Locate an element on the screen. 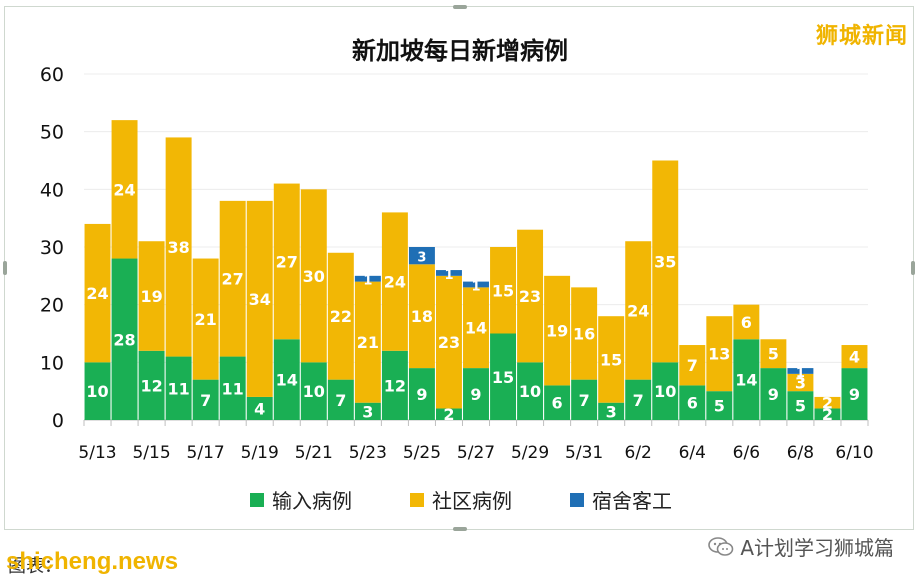 The image size is (922, 586). x-tick-label: 5/31 is located at coordinates (584, 453).